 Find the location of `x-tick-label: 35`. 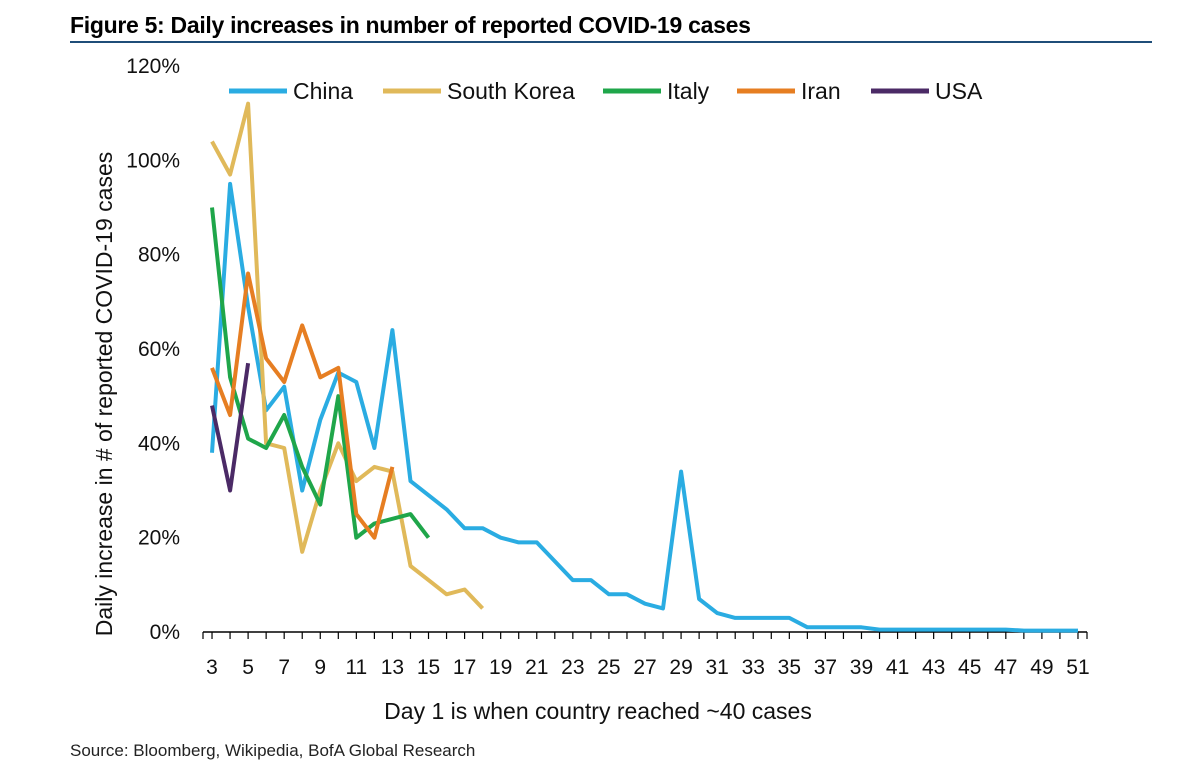

x-tick-label: 35 is located at coordinates (789, 667).